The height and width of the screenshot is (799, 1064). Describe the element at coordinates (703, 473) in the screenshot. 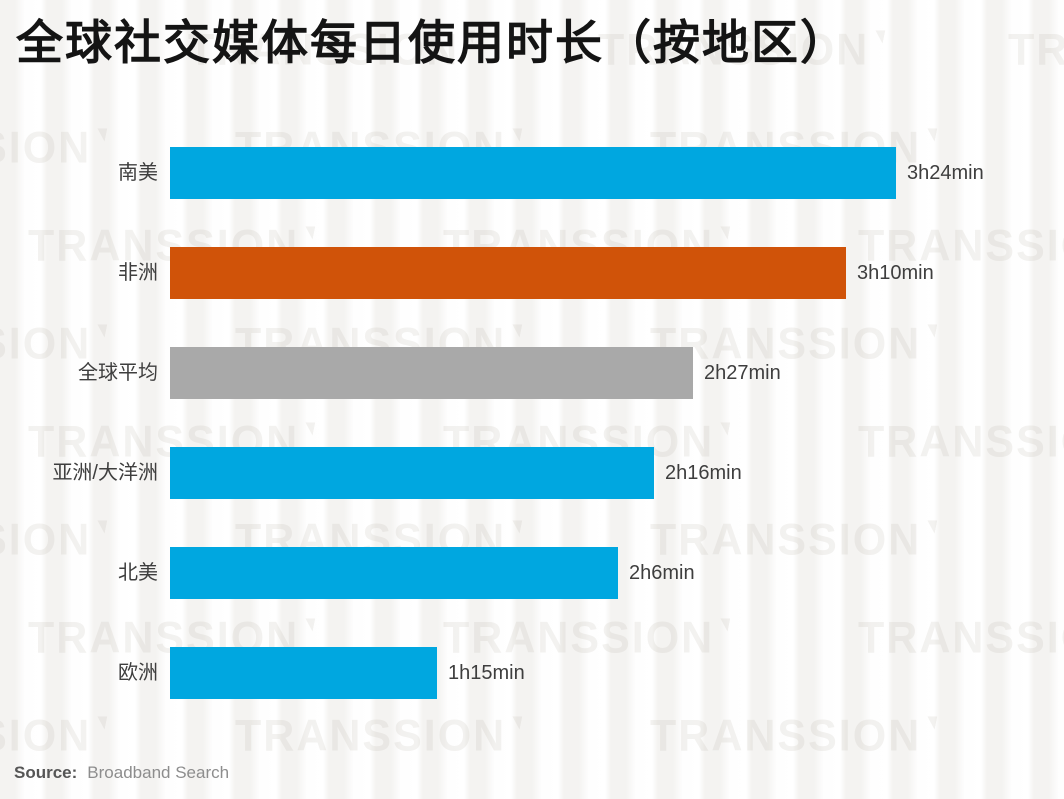

I see `value-label: 2h16min` at that location.